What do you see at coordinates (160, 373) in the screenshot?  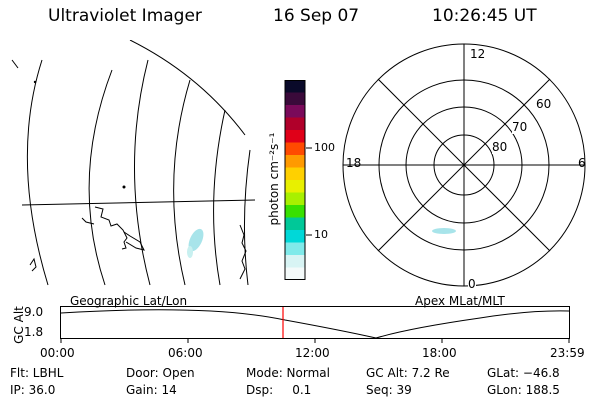 I see `info-door: Door: Open` at bounding box center [160, 373].